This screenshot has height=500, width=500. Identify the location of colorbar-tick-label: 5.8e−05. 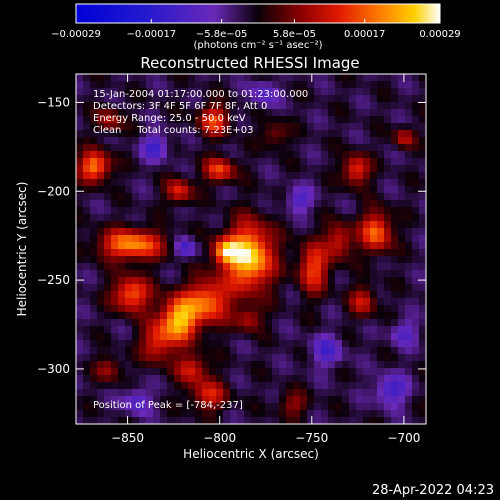
(294, 34).